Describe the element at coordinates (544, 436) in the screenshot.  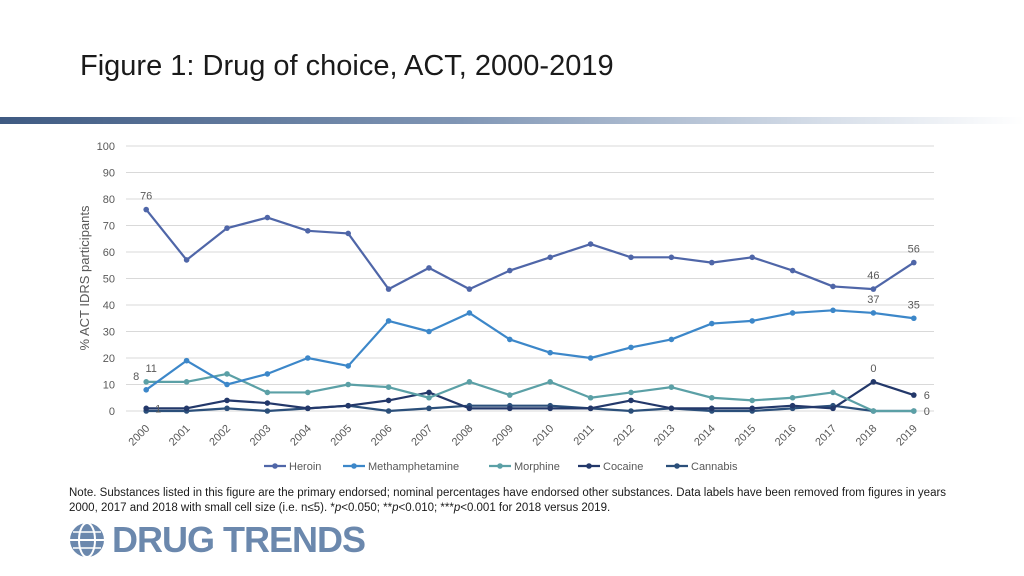
I see `x-tick-label: 2010` at that location.